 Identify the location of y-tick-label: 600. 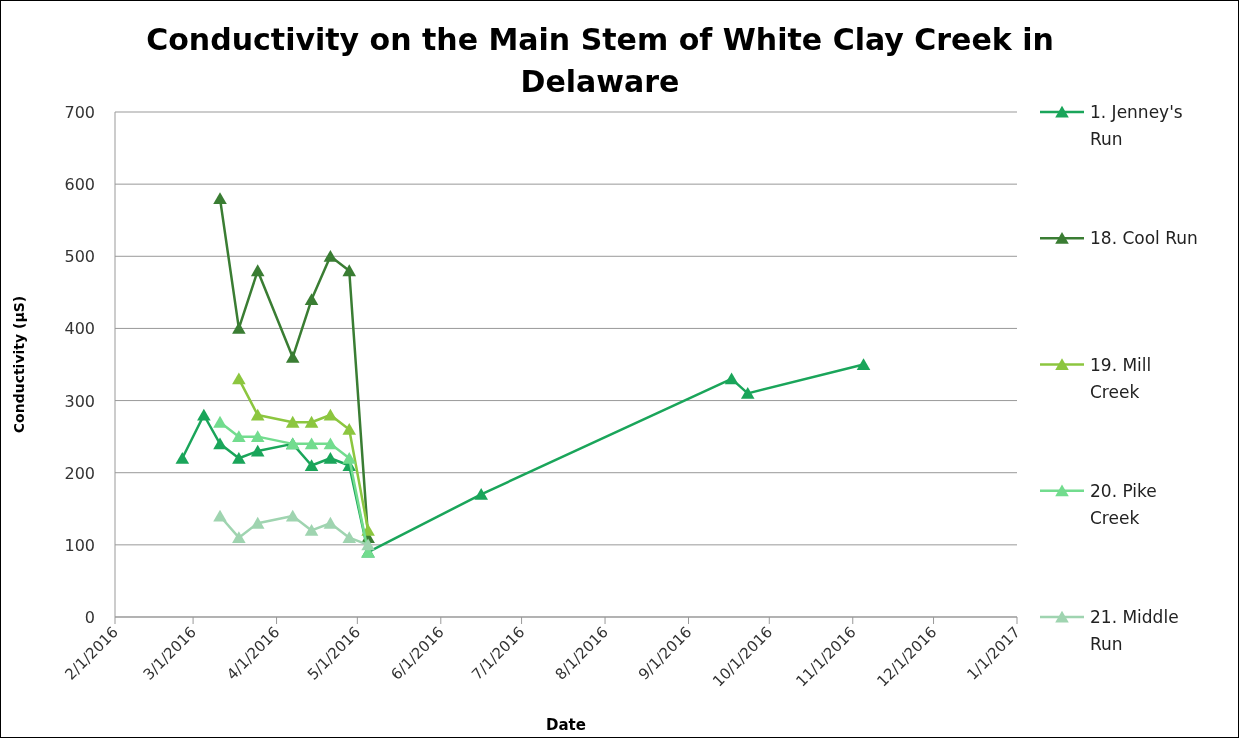
(79, 185).